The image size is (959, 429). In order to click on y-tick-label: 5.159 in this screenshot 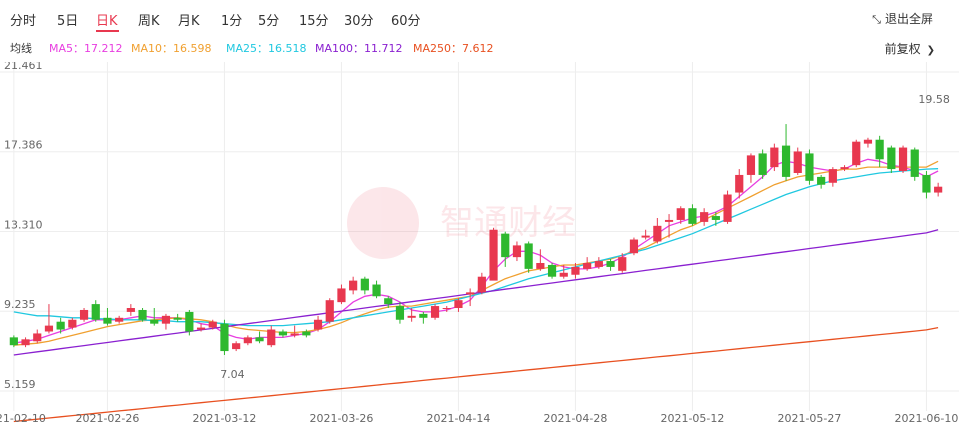, I will do `click(20, 384)`.